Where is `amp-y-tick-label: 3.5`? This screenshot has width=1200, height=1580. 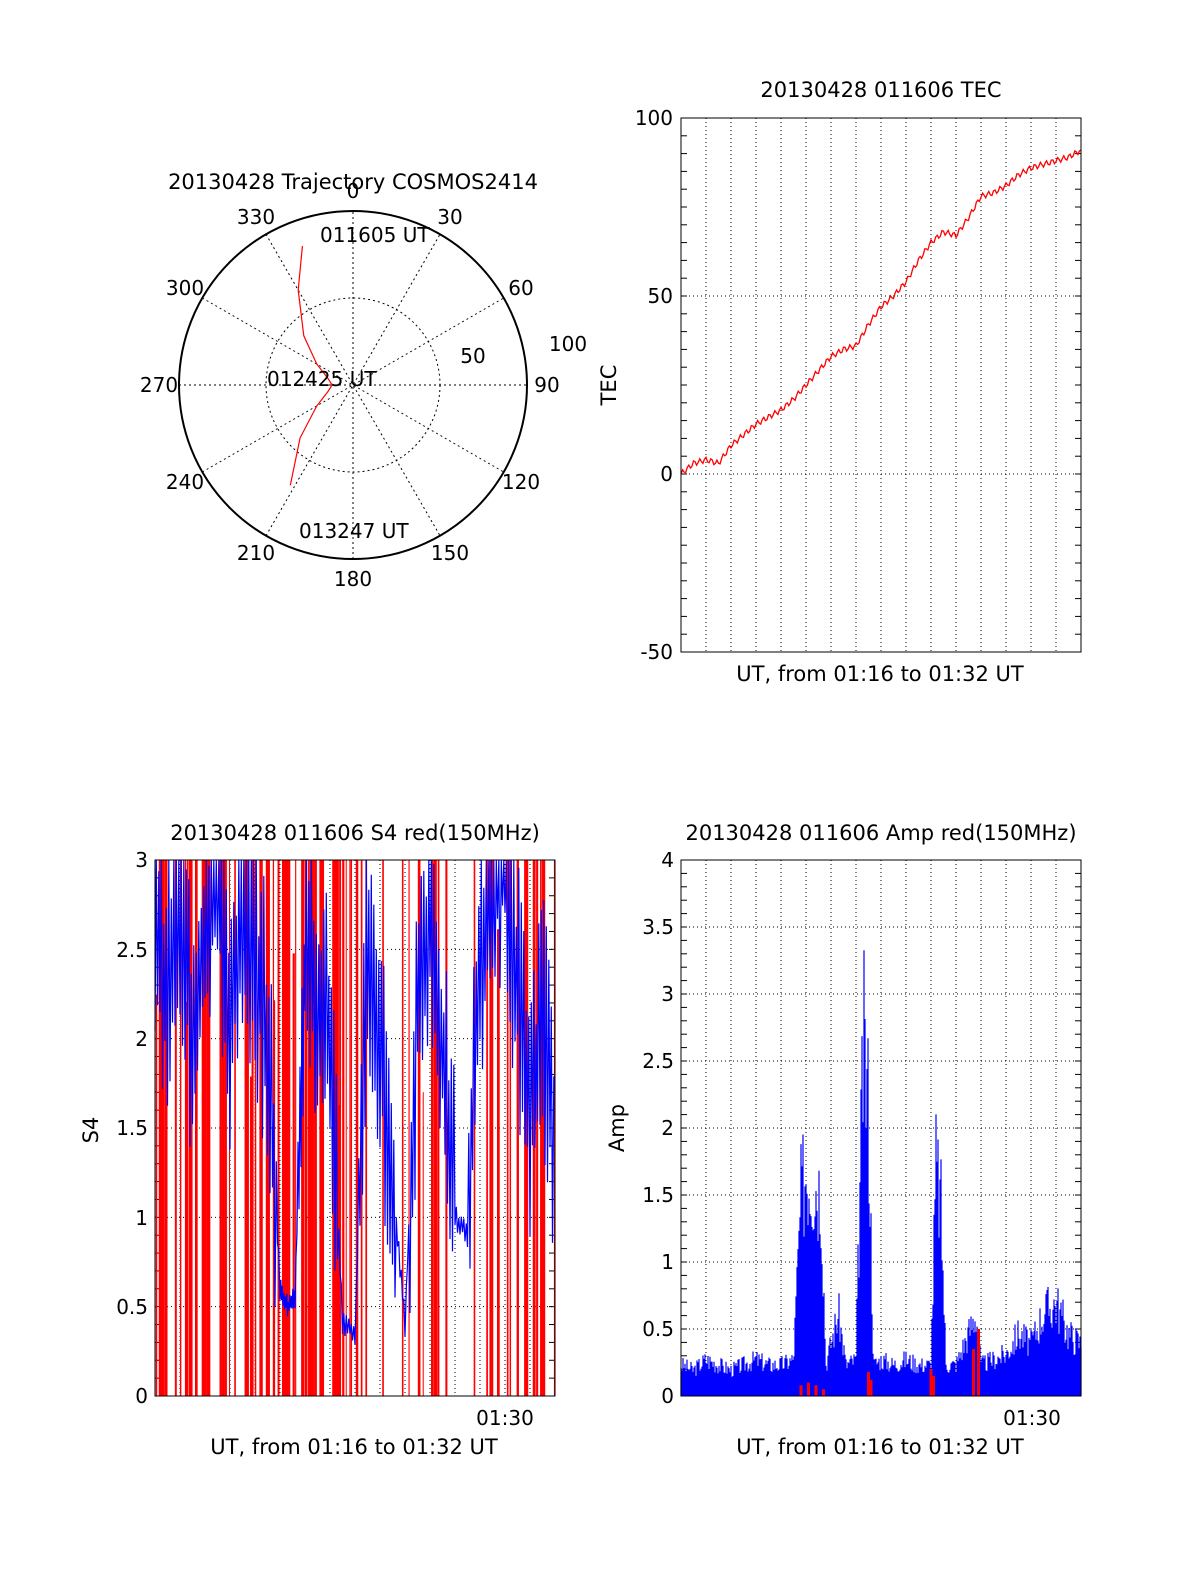
amp-y-tick-label: 3.5 is located at coordinates (658, 927).